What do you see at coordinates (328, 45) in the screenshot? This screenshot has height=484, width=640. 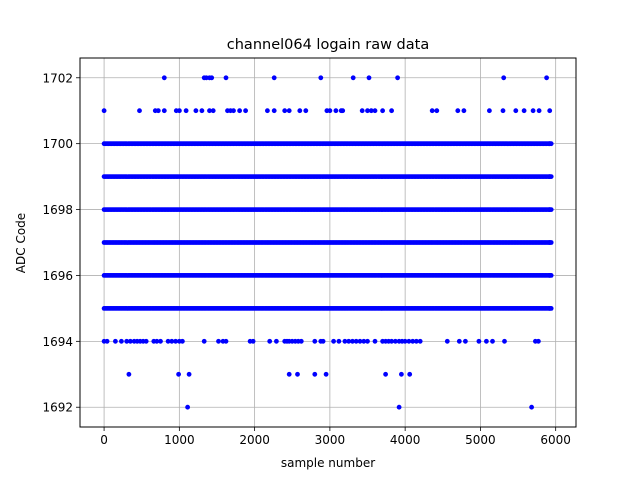 I see `chart-title: channel064 logain raw data` at bounding box center [328, 45].